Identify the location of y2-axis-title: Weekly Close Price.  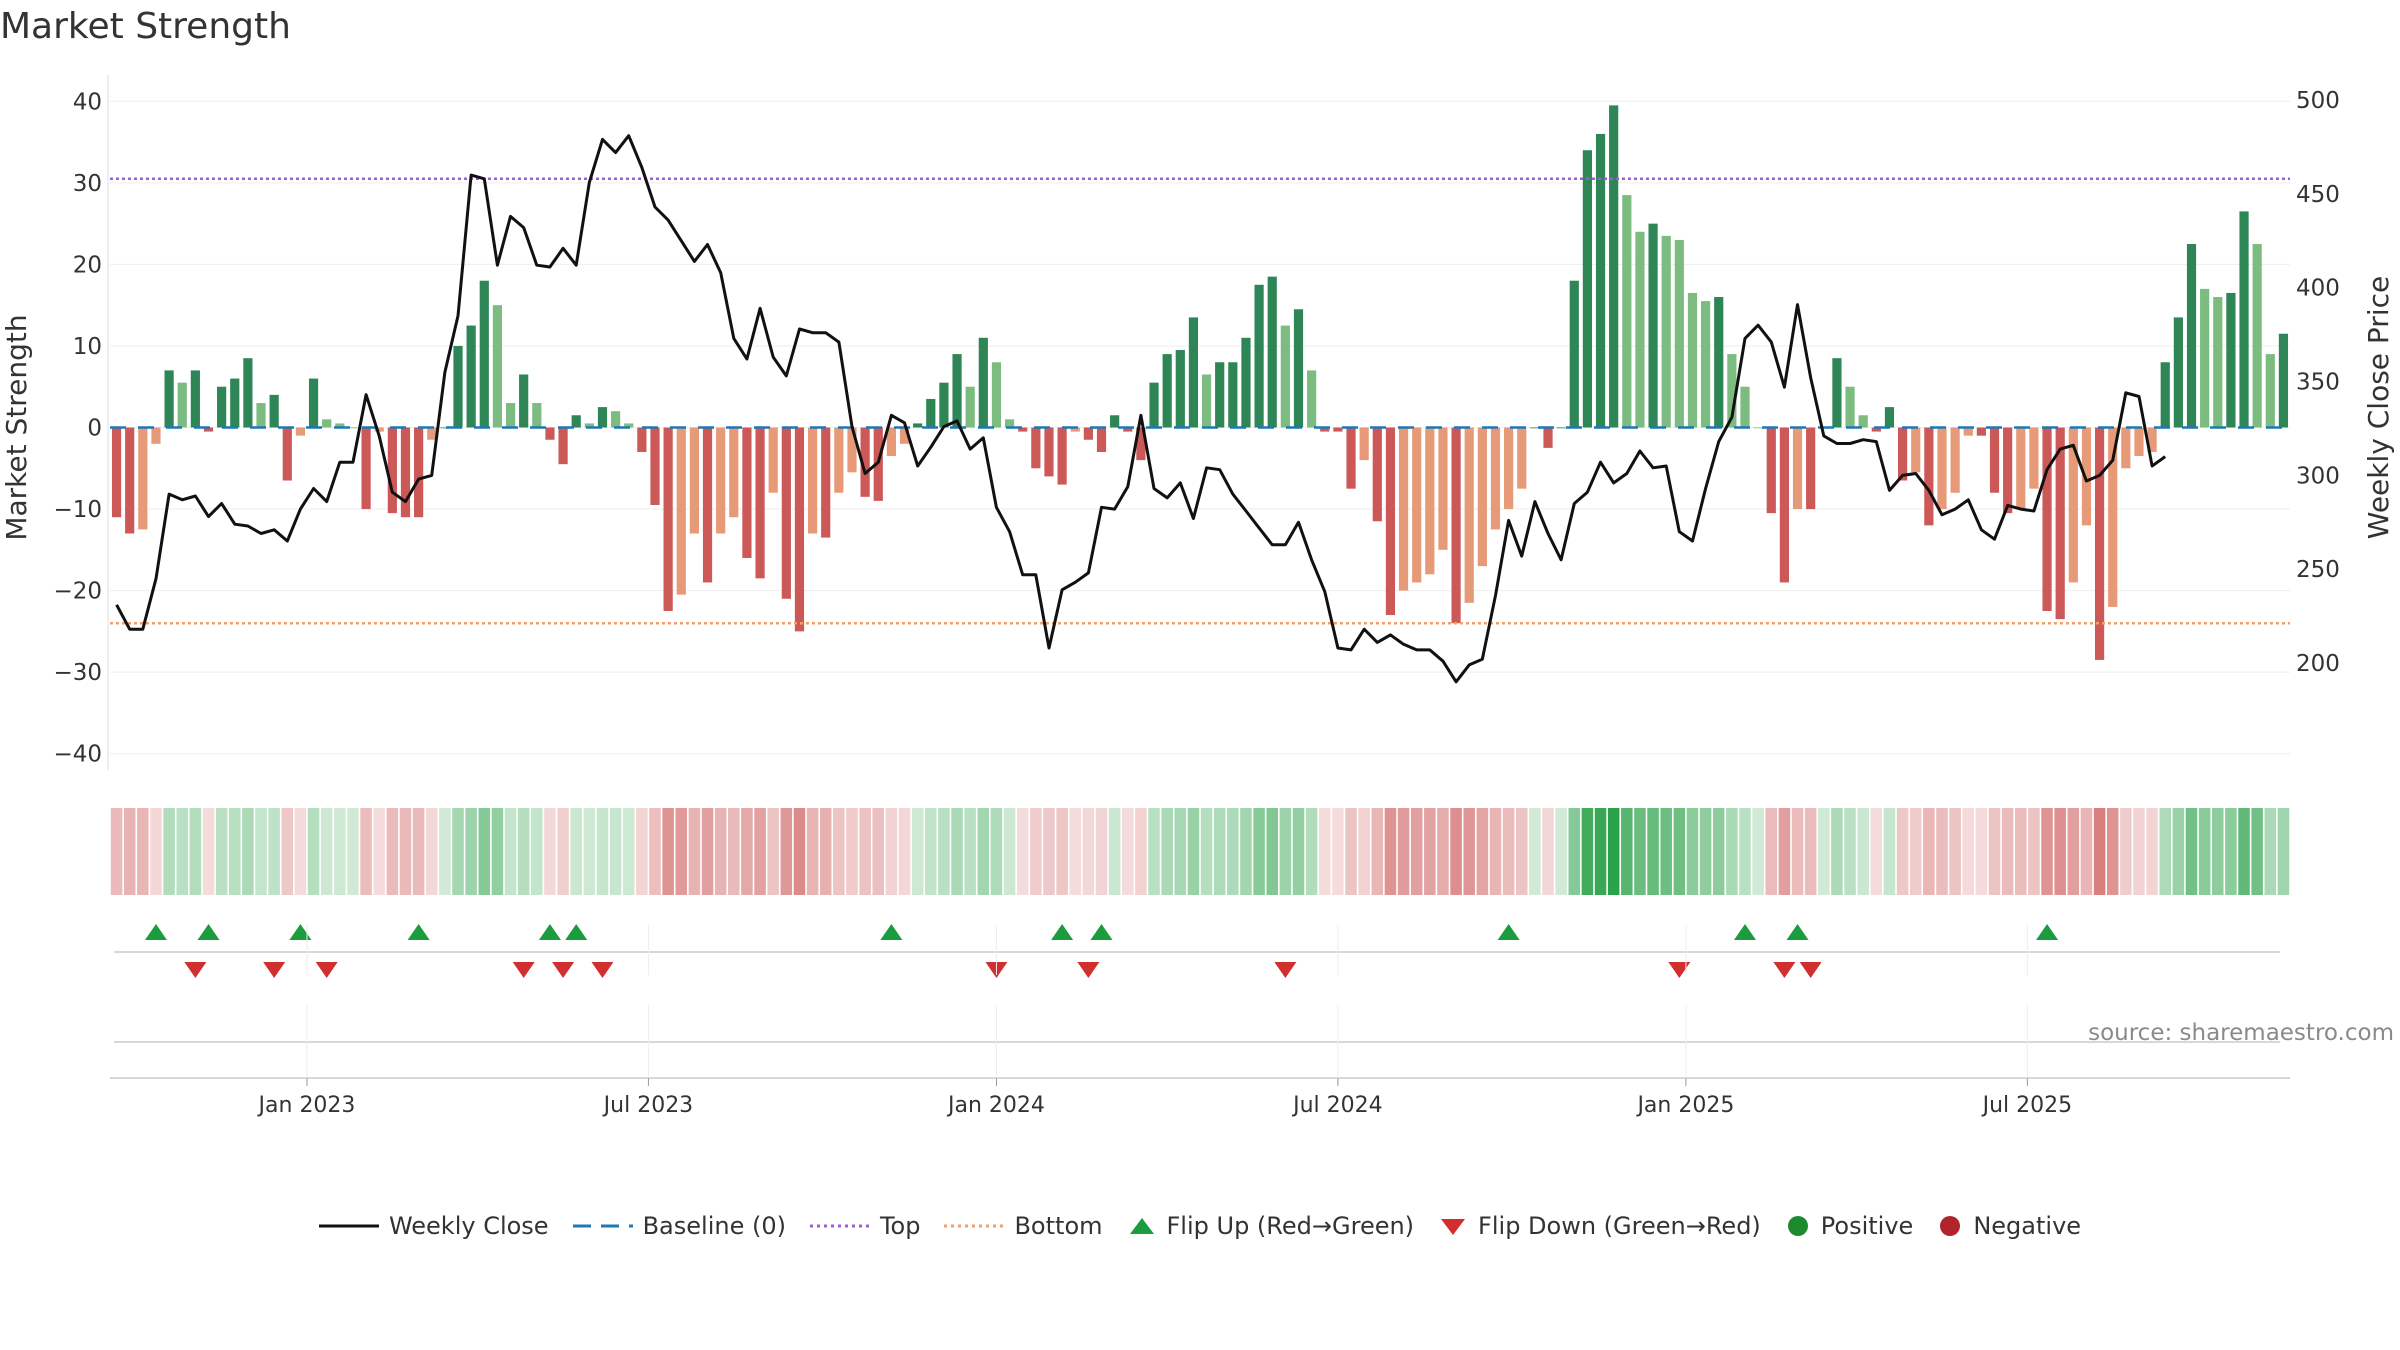
(2378, 407).